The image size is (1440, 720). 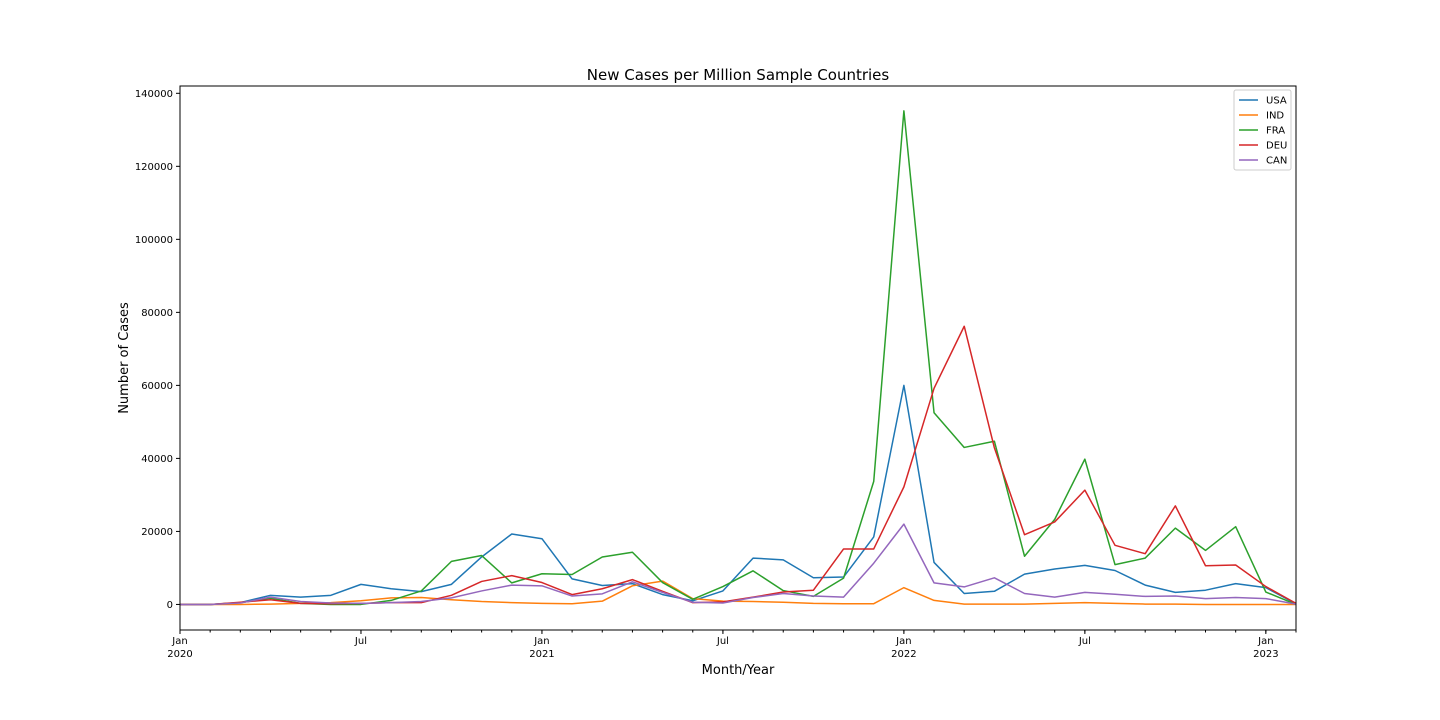 What do you see at coordinates (1276, 146) in the screenshot?
I see `legend-label-deu: DEU` at bounding box center [1276, 146].